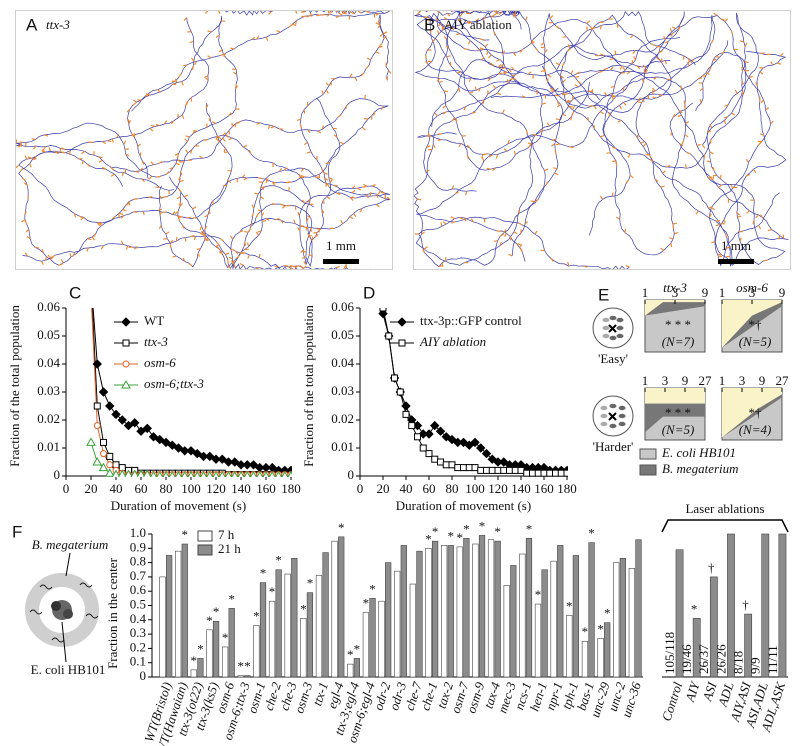 This screenshot has width=800, height=746. What do you see at coordinates (70, 544) in the screenshot?
I see `schematic-label: B. megaterium` at bounding box center [70, 544].